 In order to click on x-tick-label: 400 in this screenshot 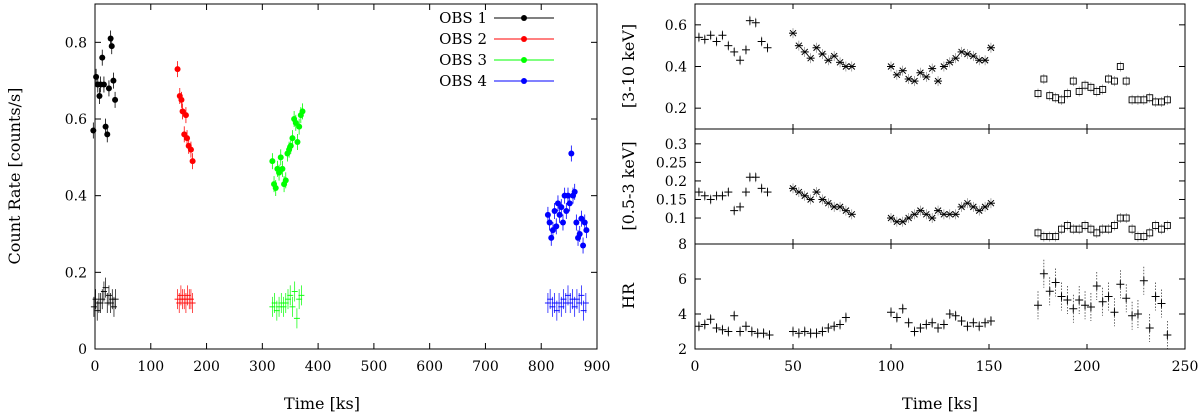, I will do `click(318, 367)`.